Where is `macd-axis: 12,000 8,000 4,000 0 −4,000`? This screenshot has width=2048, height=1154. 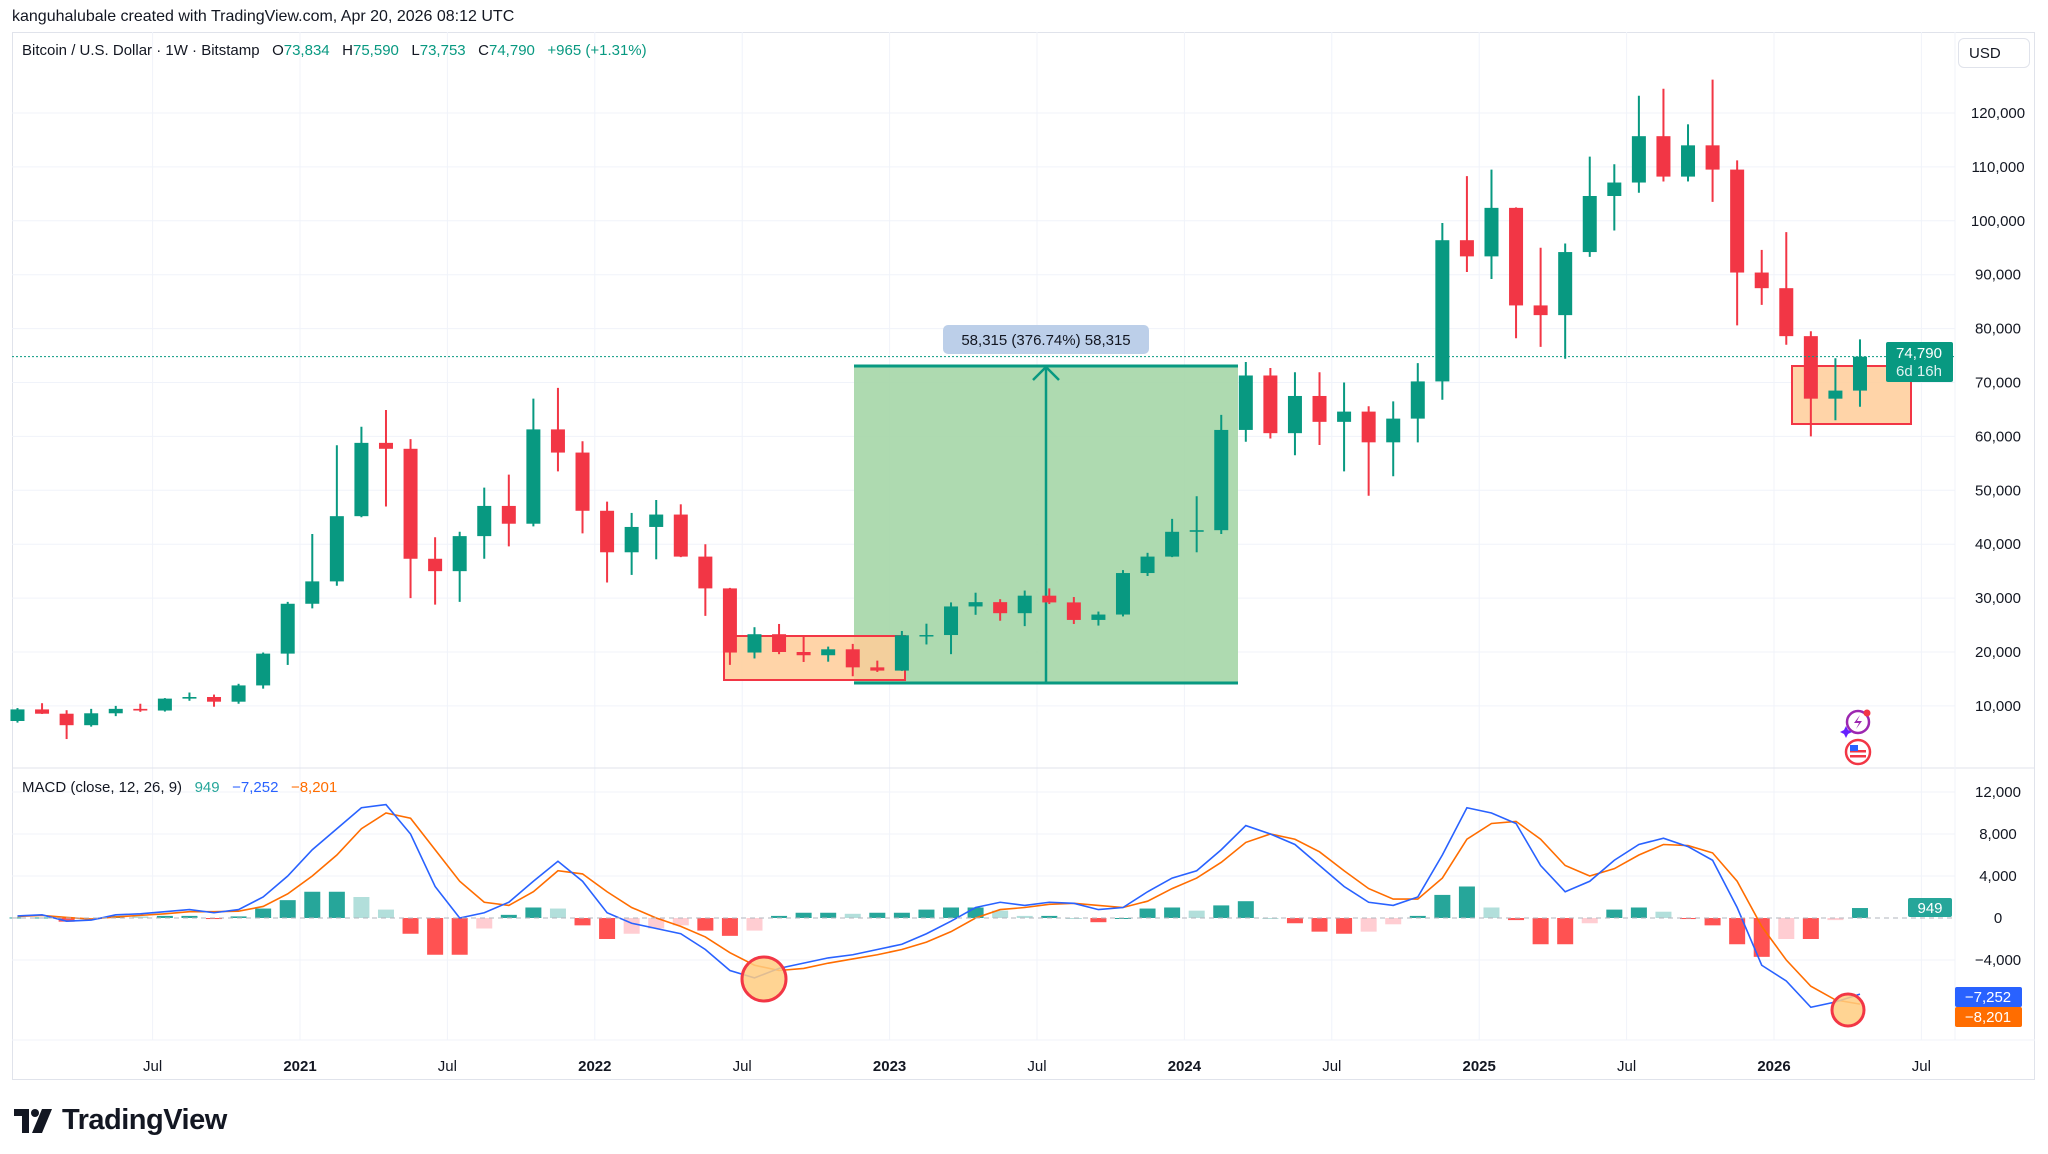 macd-axis: 12,000 8,000 4,000 0 −4,000 is located at coordinates (1998, 876).